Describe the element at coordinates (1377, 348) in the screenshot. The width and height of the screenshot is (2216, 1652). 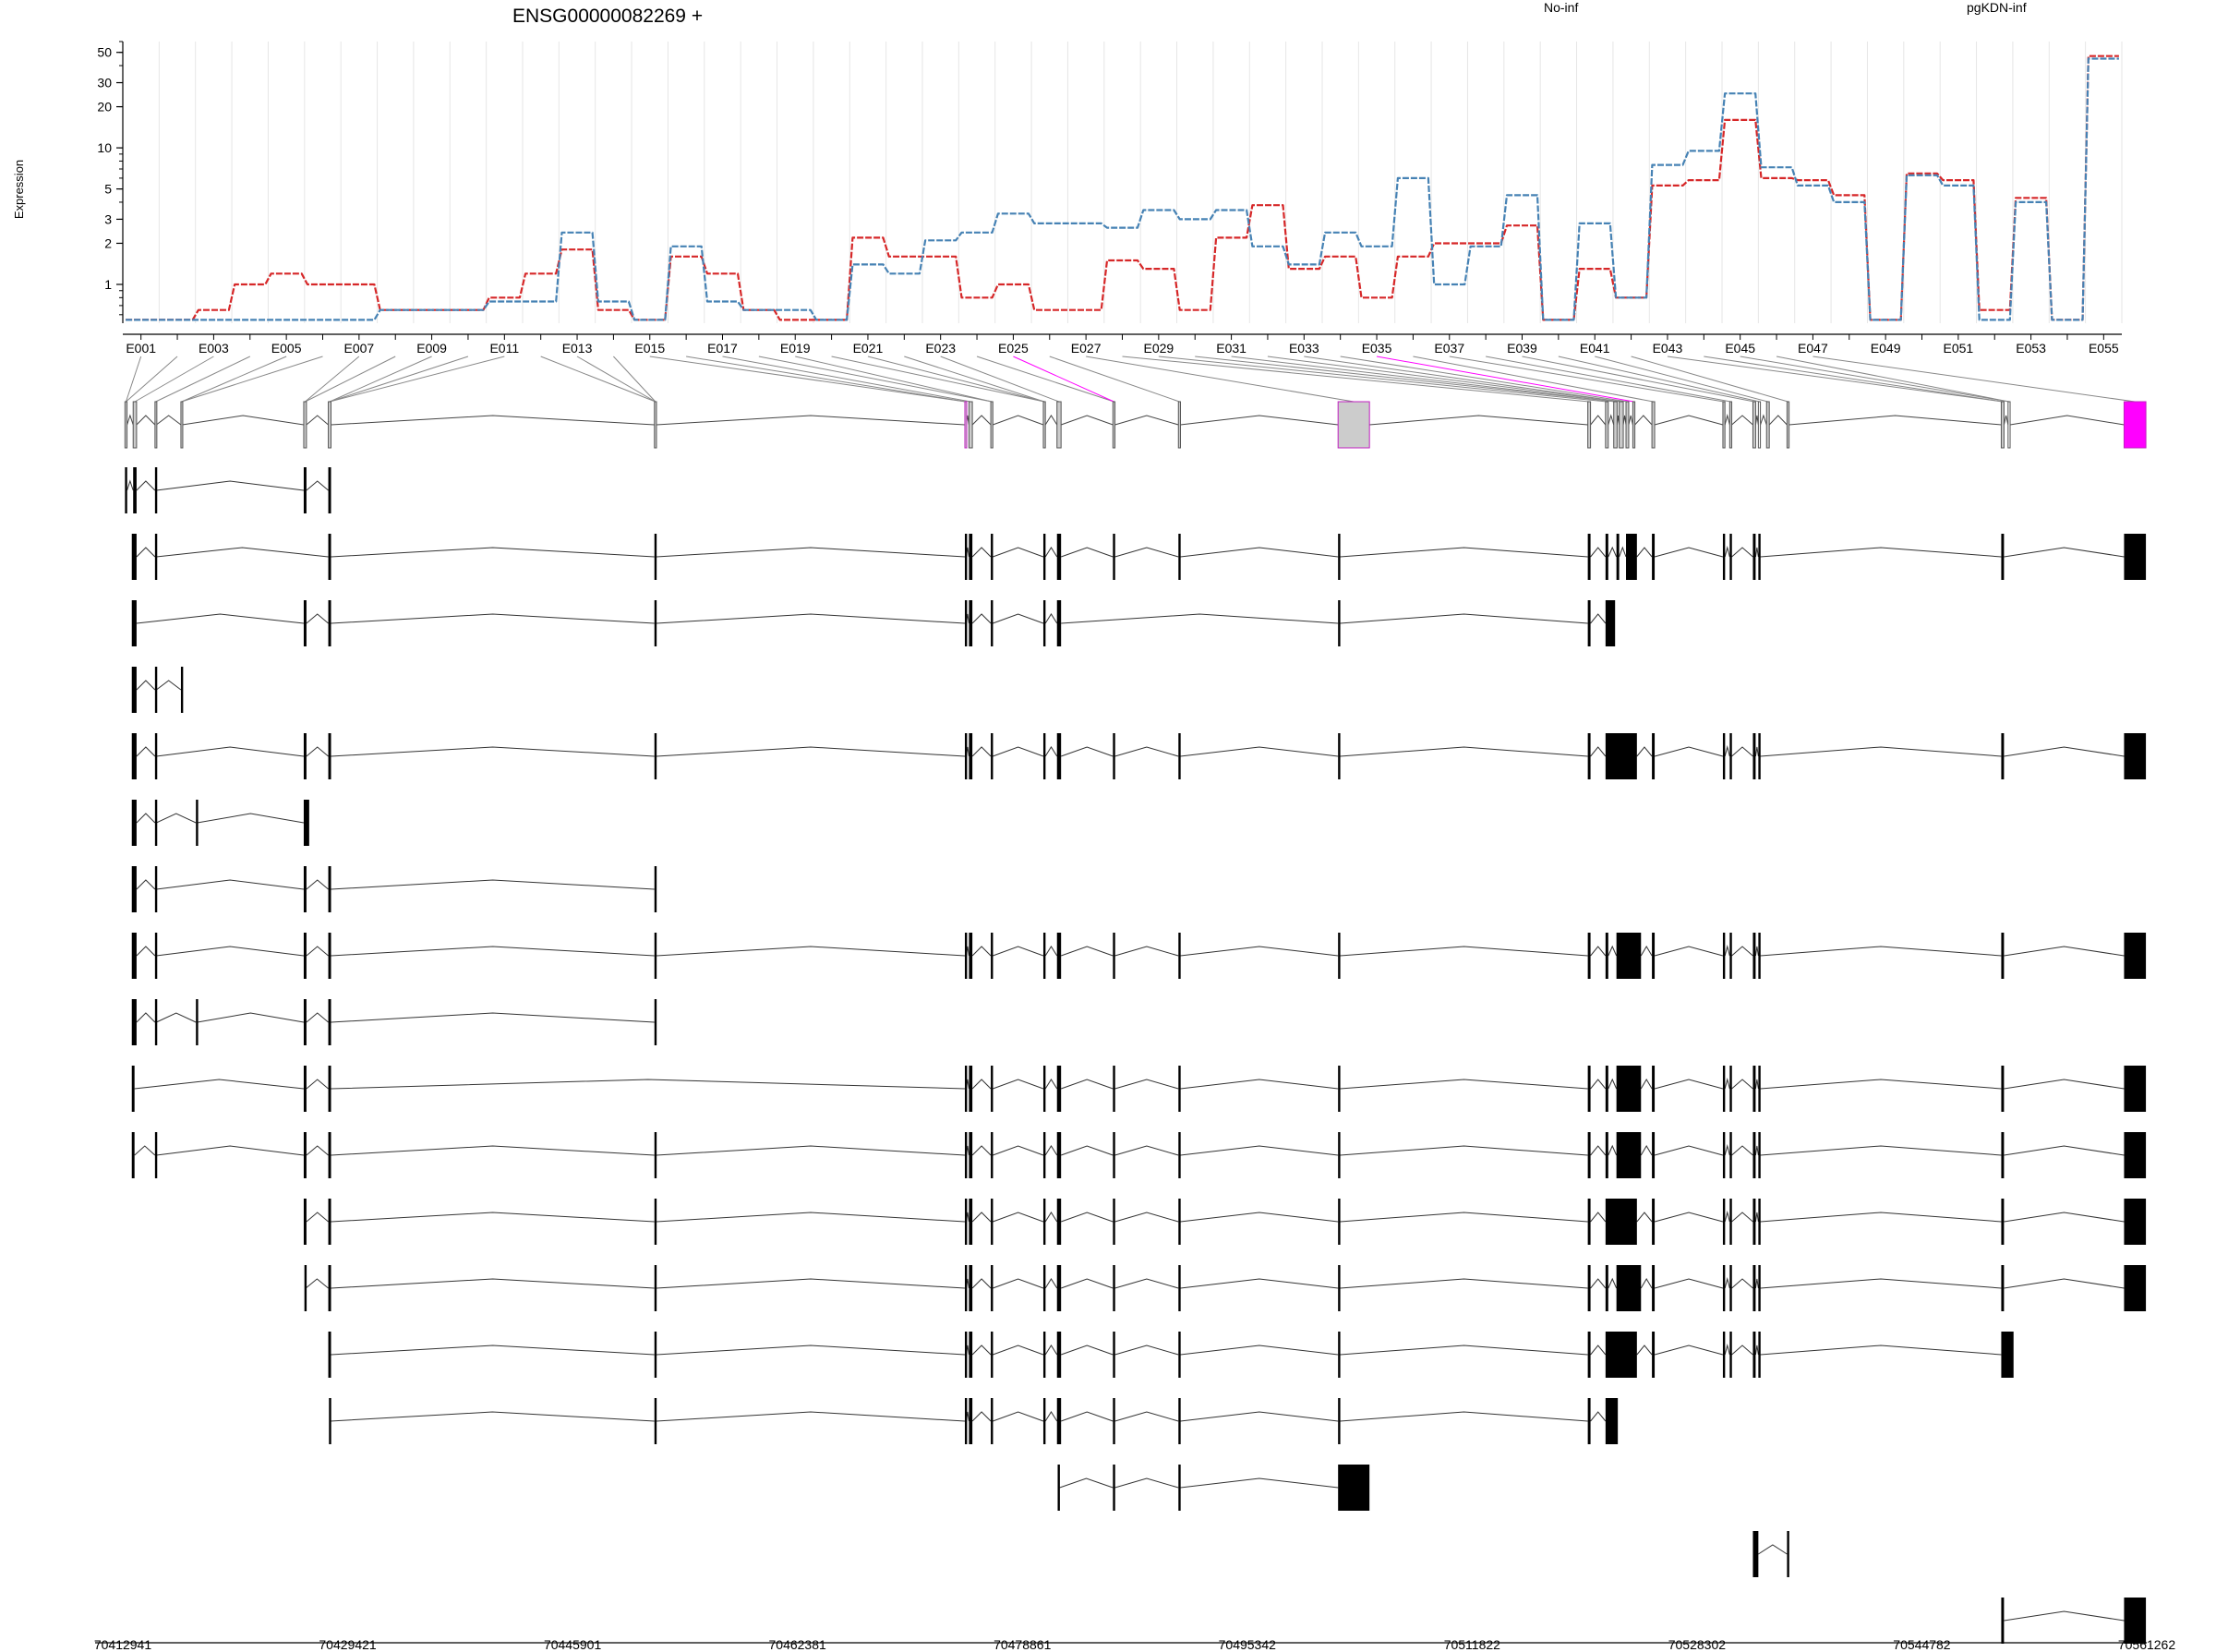
I see `x-tick-label: E035` at that location.